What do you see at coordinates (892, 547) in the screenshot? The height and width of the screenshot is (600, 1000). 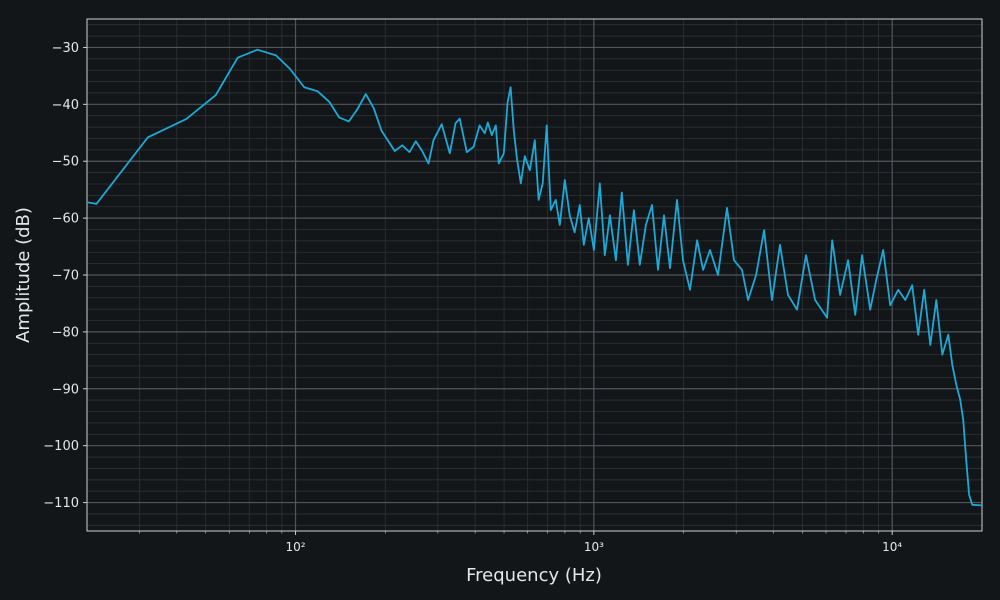 I see `x-tick-label: 10⁴` at bounding box center [892, 547].